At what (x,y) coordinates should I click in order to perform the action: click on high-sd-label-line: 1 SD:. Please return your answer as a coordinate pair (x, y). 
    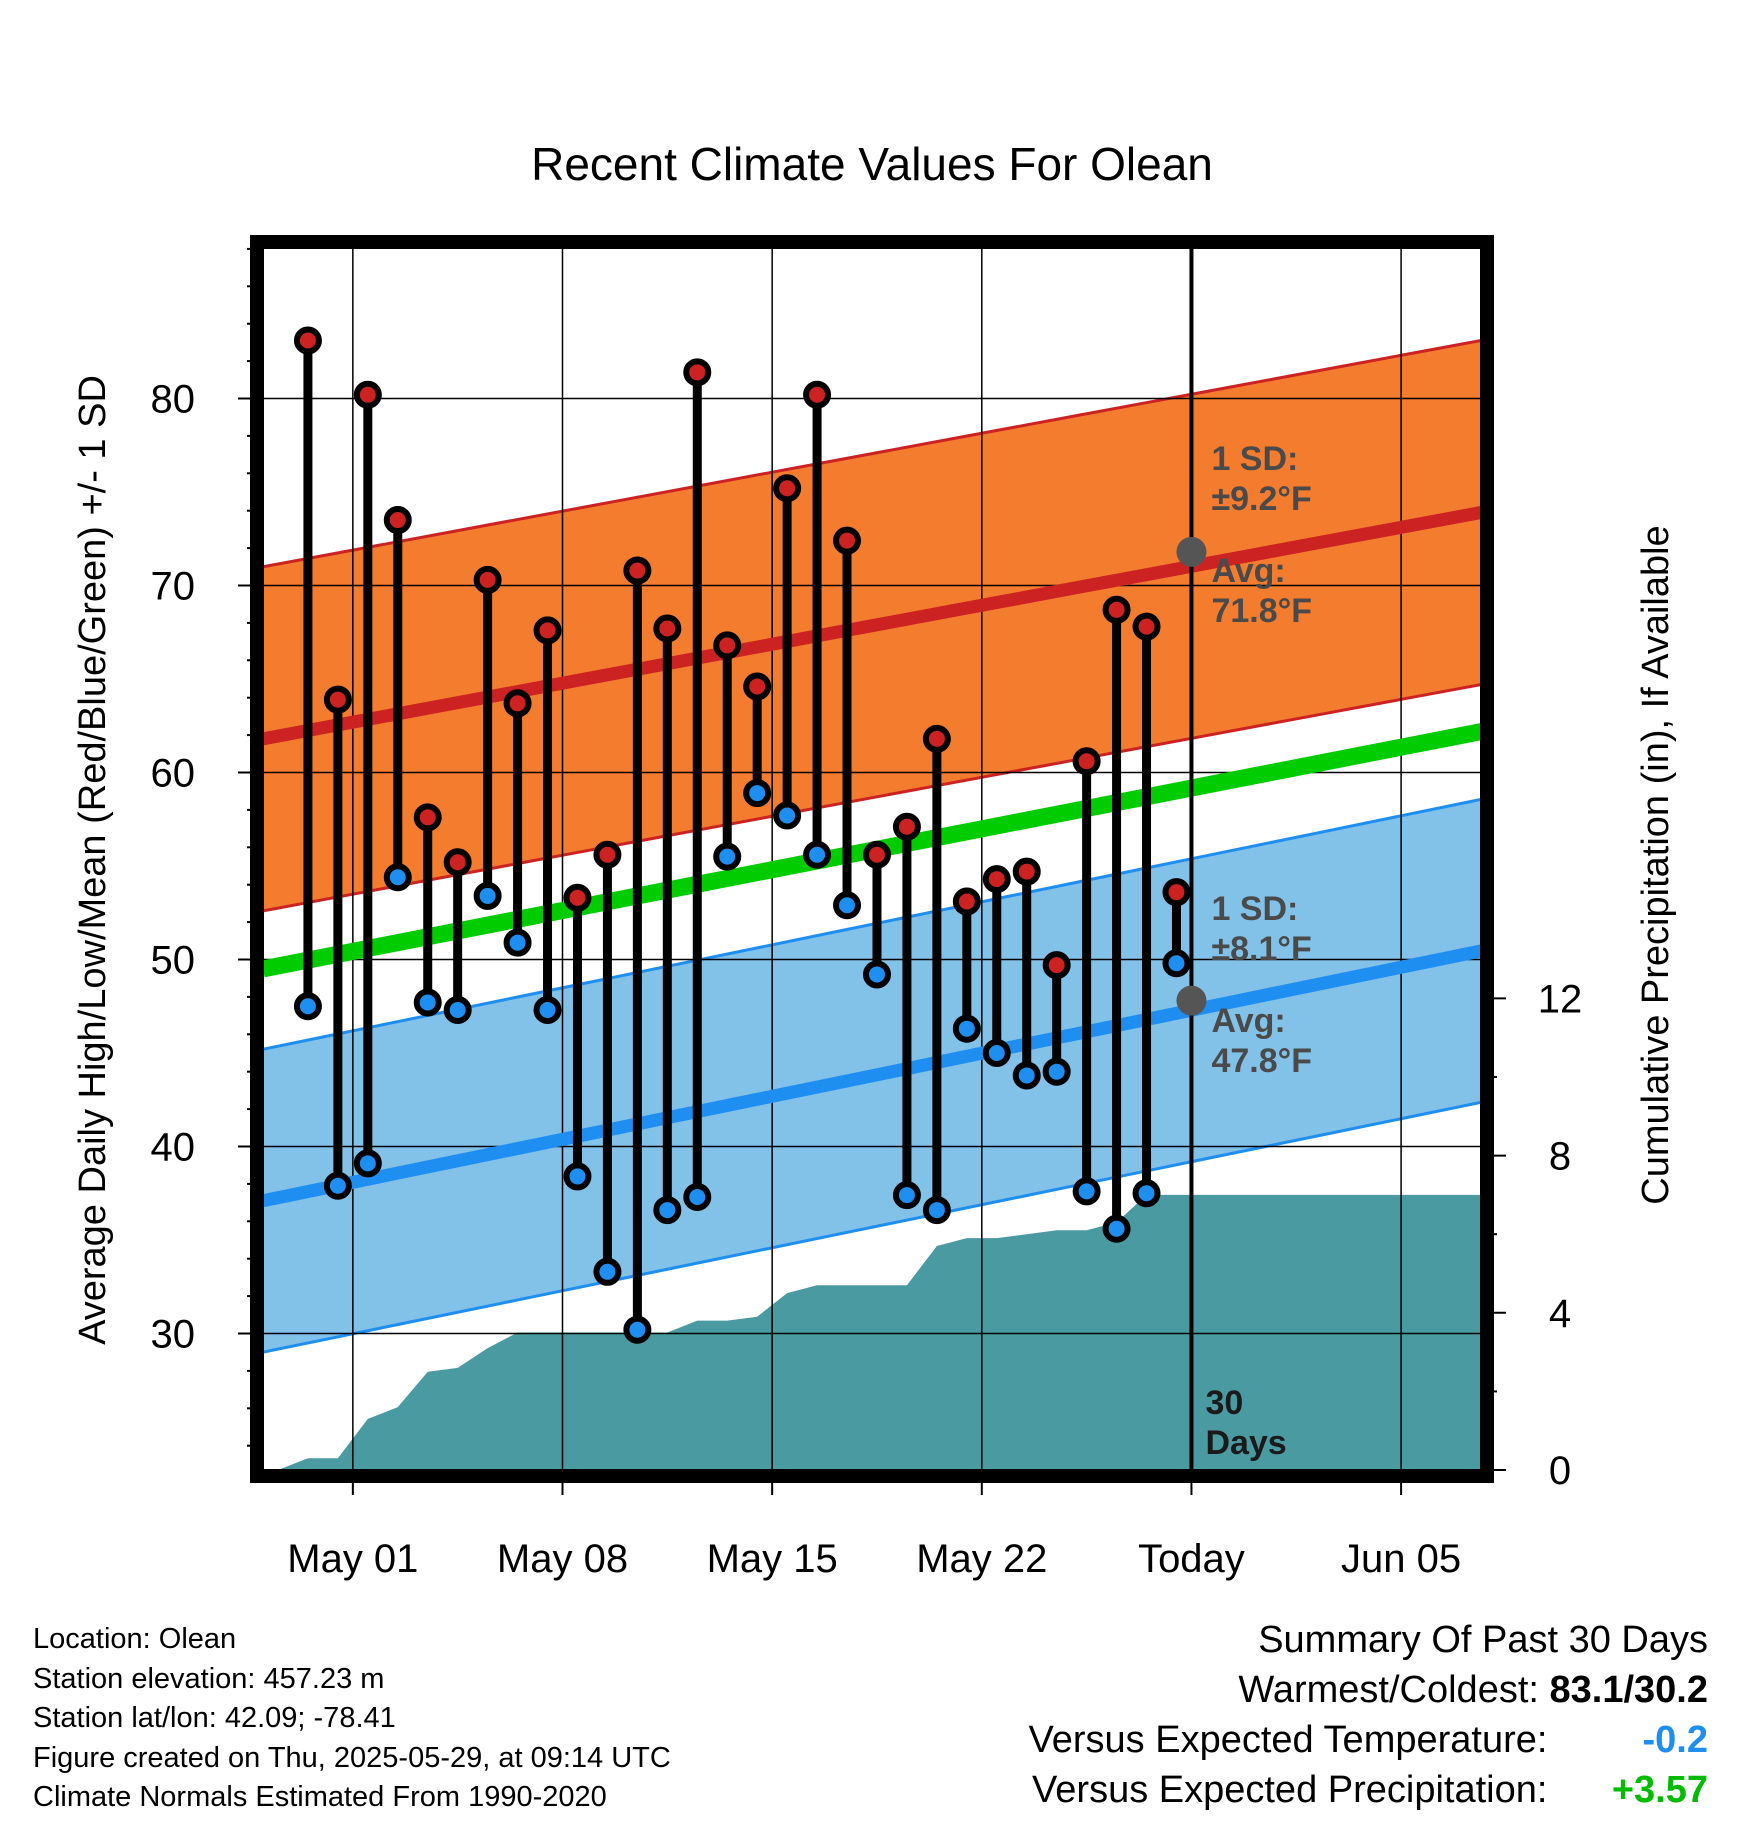
    Looking at the image, I should click on (1254, 459).